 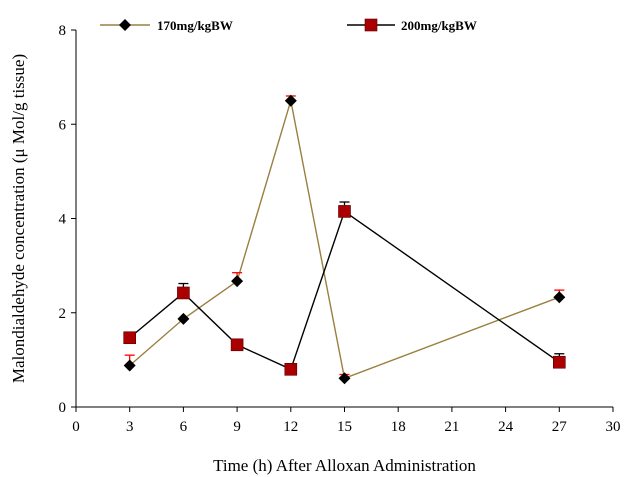 What do you see at coordinates (371, 25) in the screenshot?
I see `legend-marker-square` at bounding box center [371, 25].